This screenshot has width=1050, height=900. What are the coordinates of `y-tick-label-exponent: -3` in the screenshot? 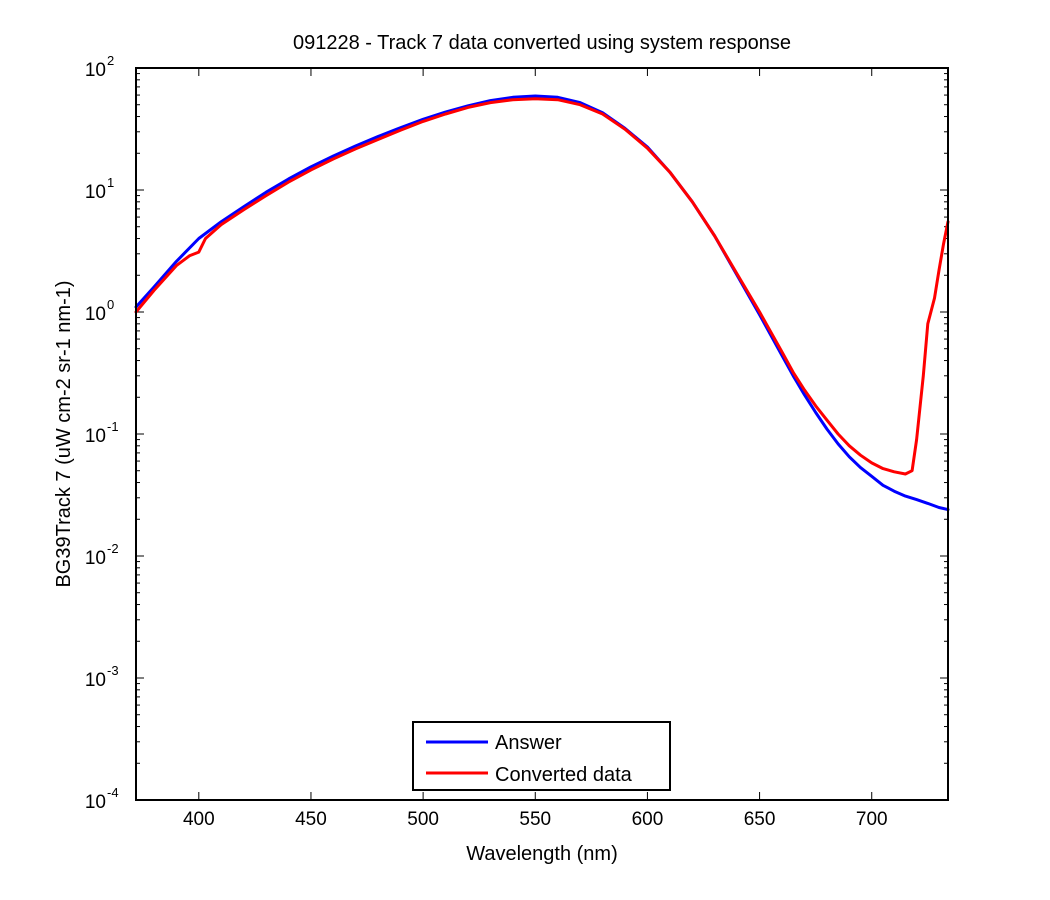 It's located at (113, 670).